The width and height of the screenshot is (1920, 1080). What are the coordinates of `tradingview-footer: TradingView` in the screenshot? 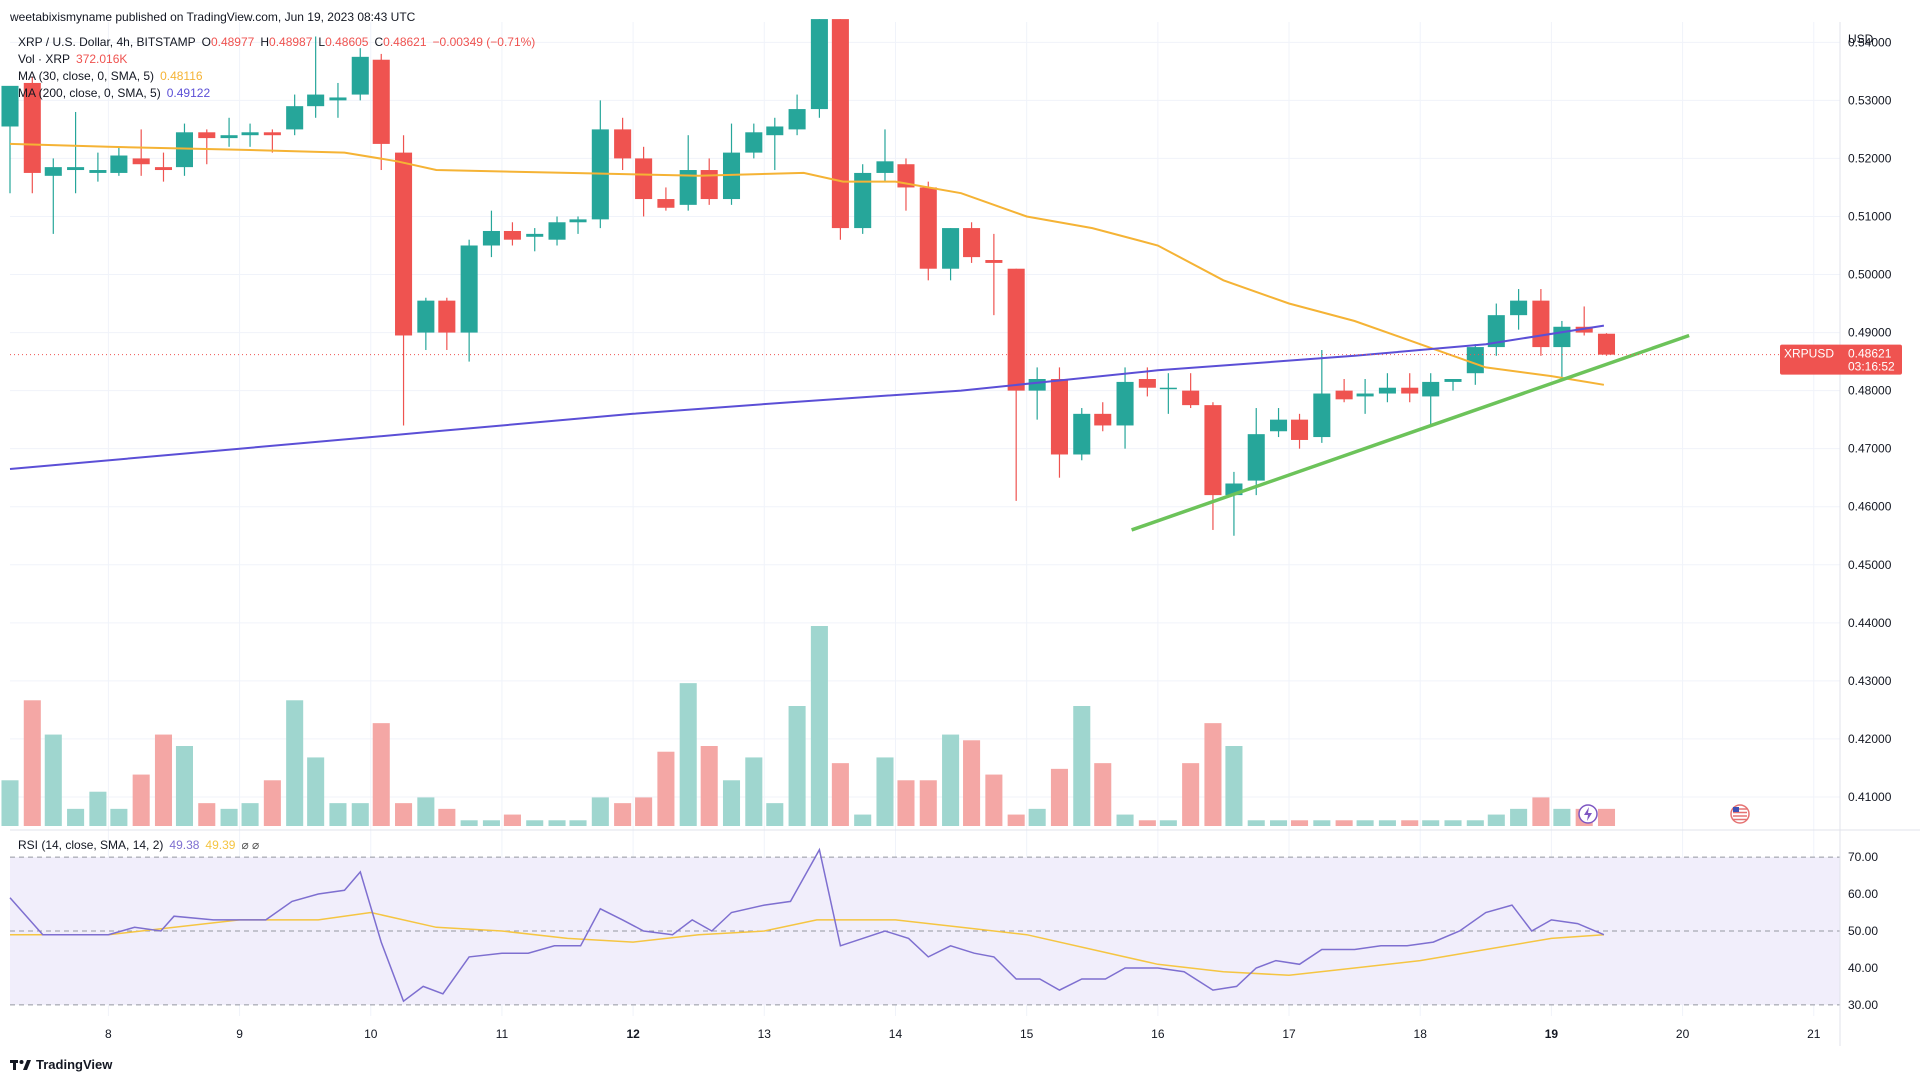 It's located at (61, 1064).